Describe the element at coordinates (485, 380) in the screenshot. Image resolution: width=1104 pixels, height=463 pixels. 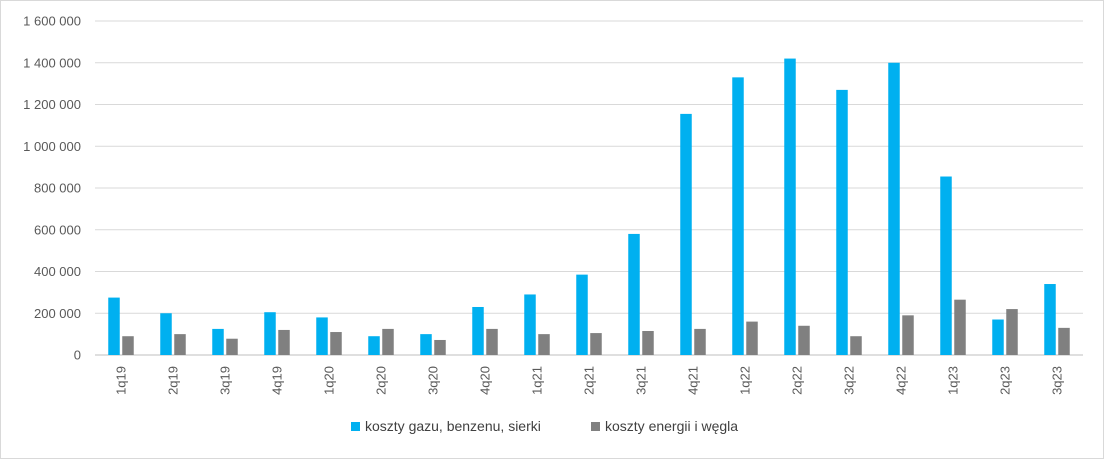
I see `x-tick-label: 4q20` at that location.